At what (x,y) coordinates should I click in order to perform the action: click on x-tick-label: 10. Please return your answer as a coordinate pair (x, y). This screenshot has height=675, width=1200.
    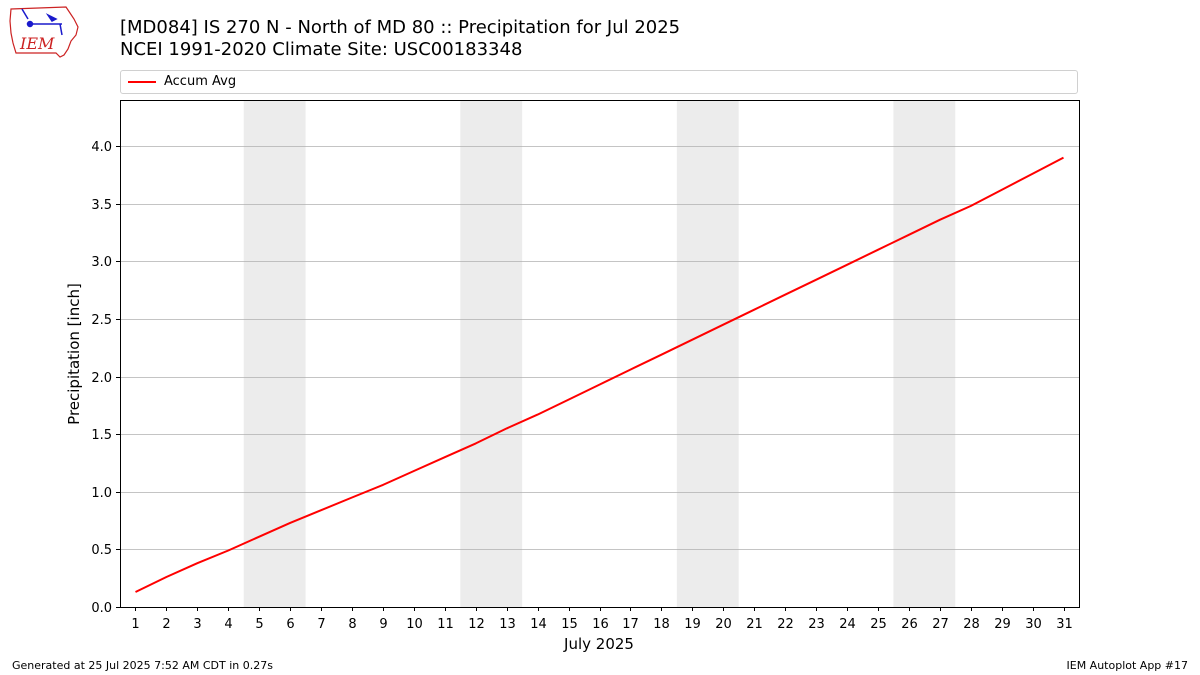
    Looking at the image, I should click on (414, 624).